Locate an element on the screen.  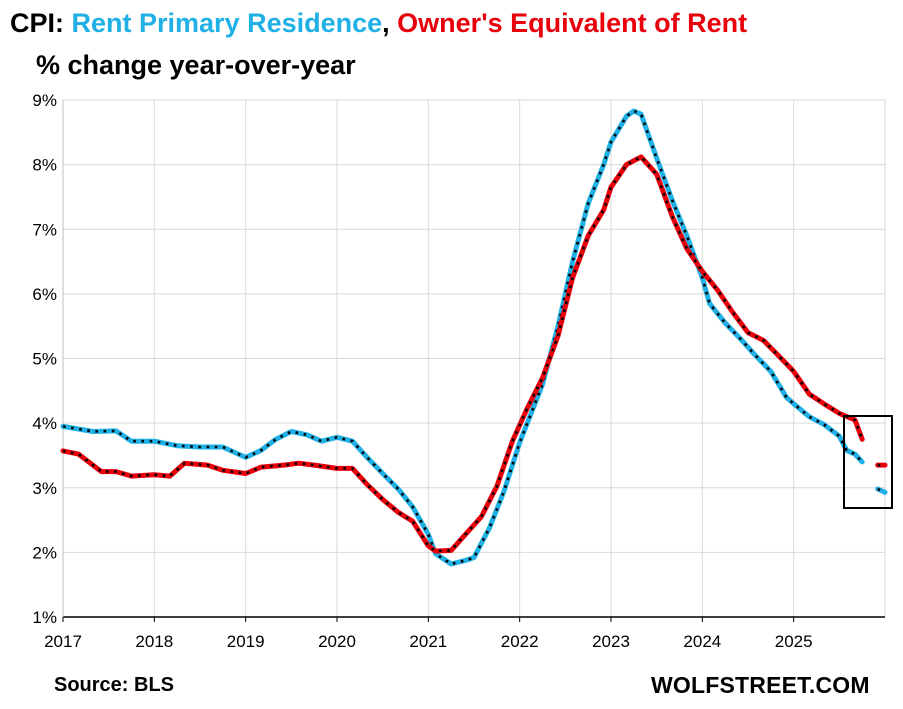
source-label: Source: BLS is located at coordinates (114, 685).